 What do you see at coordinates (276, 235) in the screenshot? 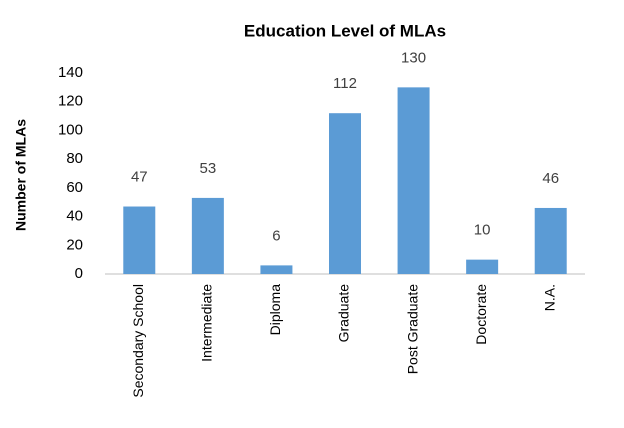
I see `data-label: 6` at bounding box center [276, 235].